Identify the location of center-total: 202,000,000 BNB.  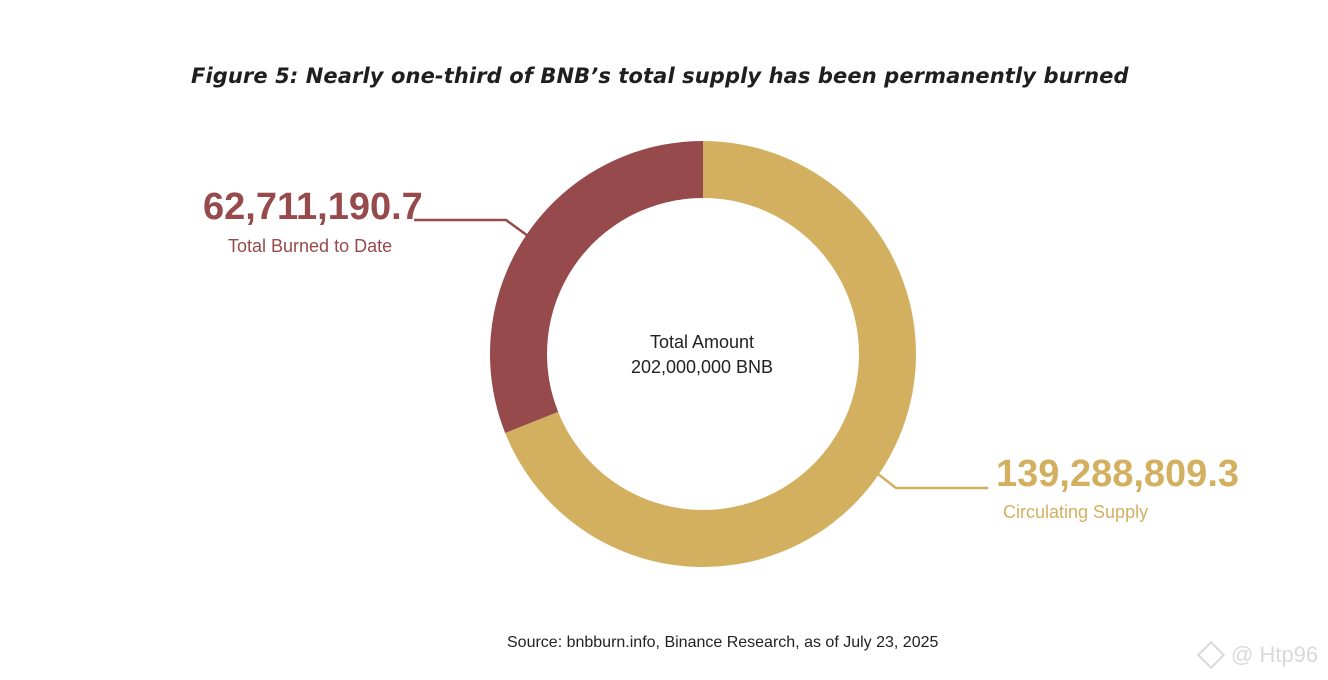
(702, 367).